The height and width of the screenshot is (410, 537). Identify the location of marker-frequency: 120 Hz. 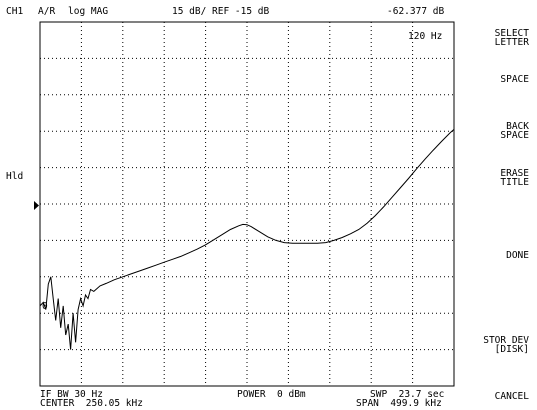
(425, 36).